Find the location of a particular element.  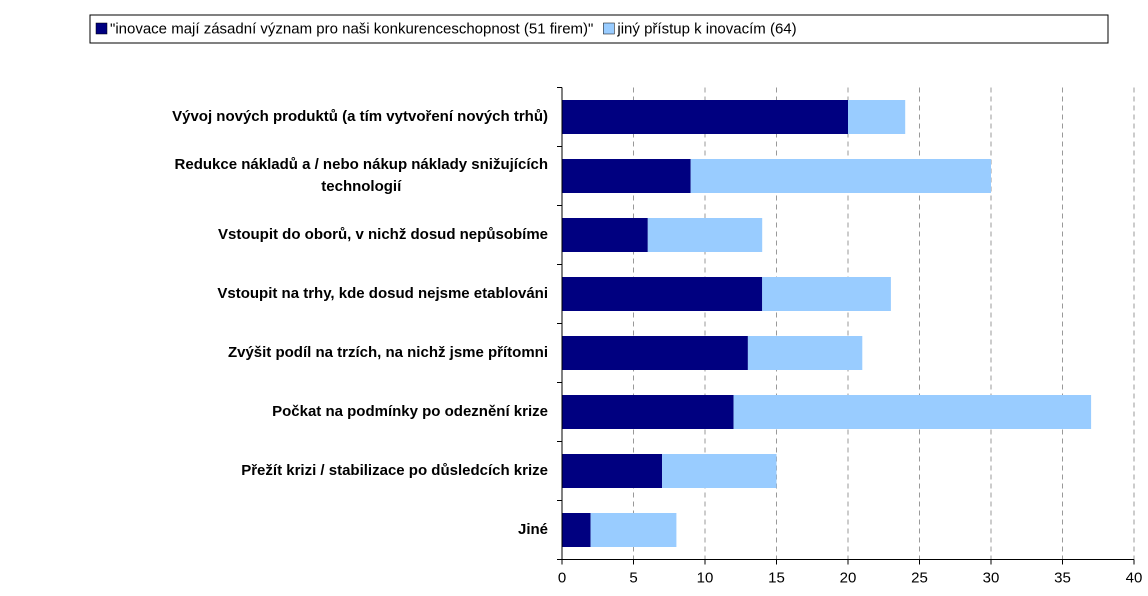

x-tick-label: 0 is located at coordinates (562, 577).